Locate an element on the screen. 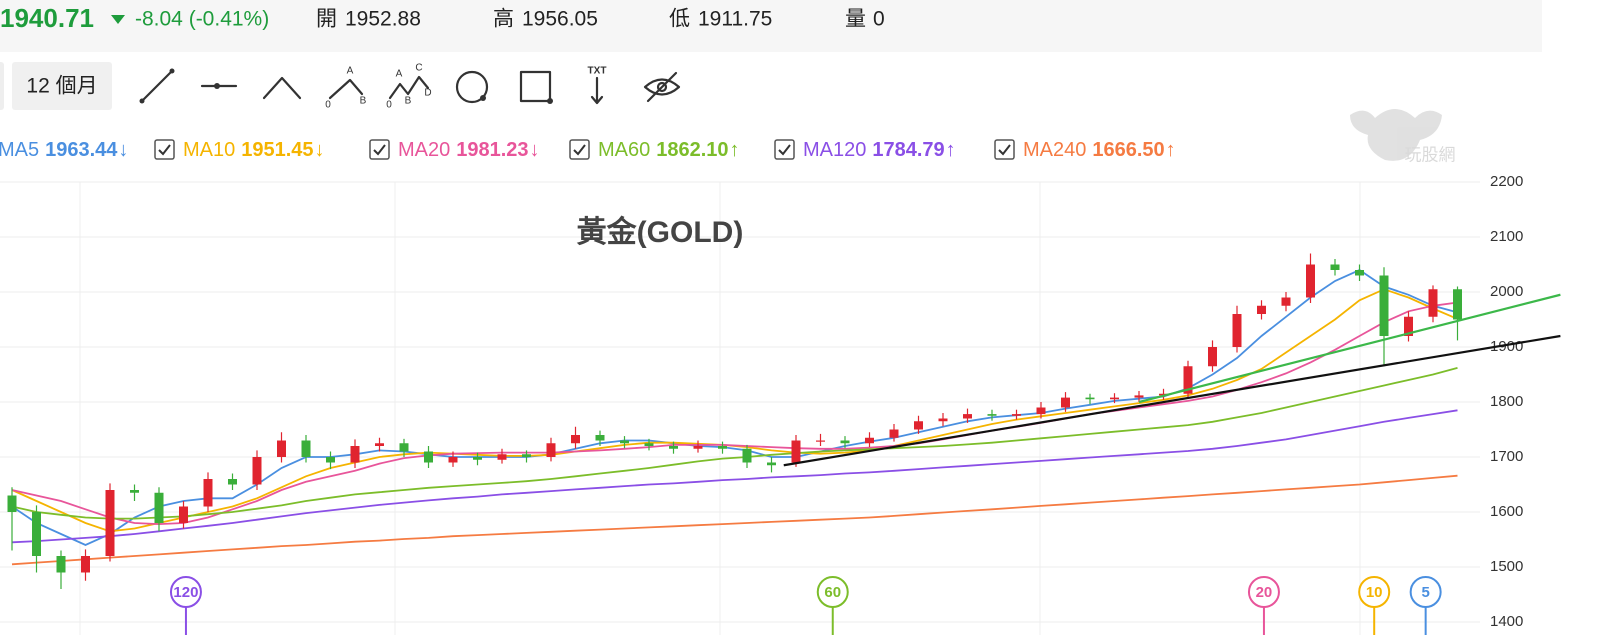 Image resolution: width=1600 pixels, height=635 pixels. open-label: 開 is located at coordinates (326, 19).